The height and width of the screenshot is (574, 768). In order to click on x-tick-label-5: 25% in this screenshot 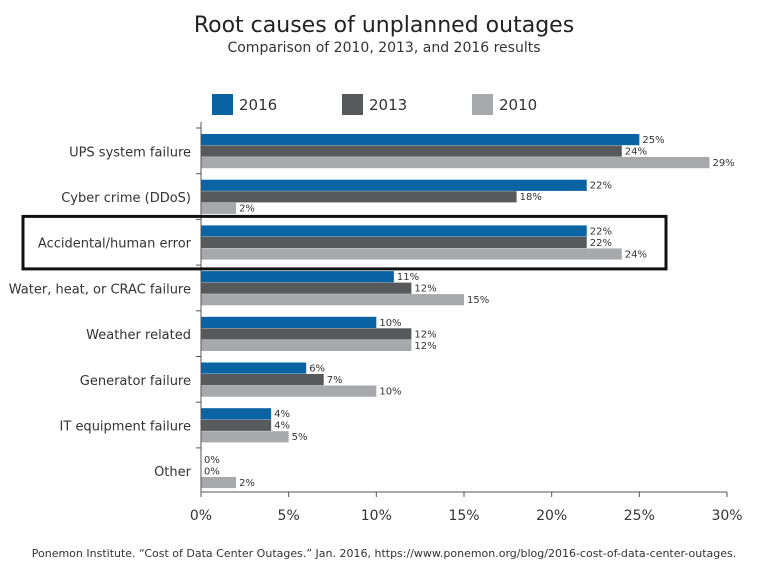, I will do `click(639, 516)`.